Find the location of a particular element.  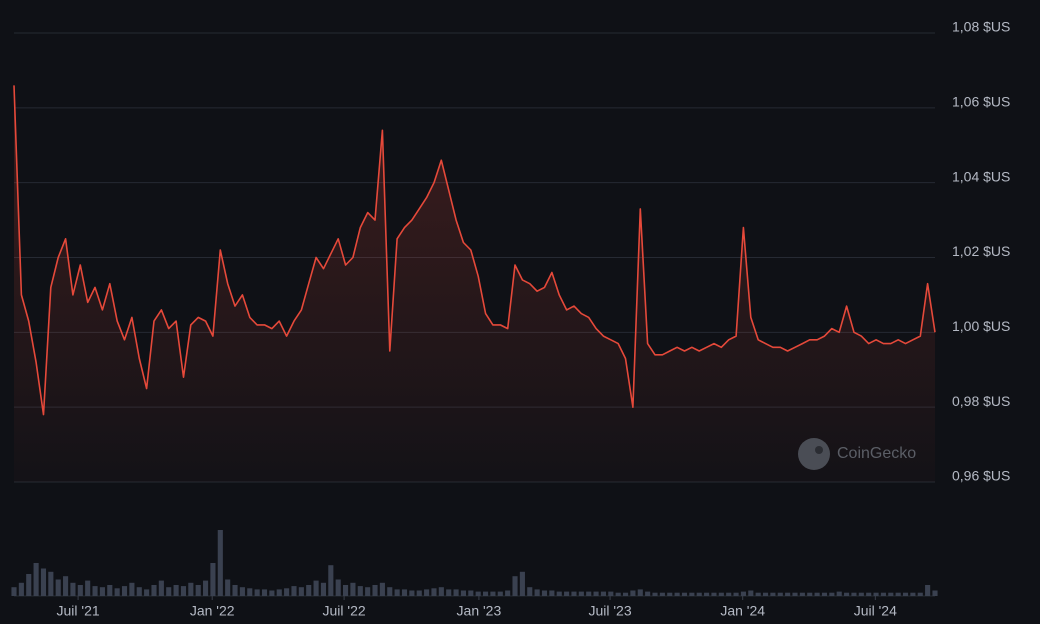

watermark-text: CoinGecko is located at coordinates (876, 453).